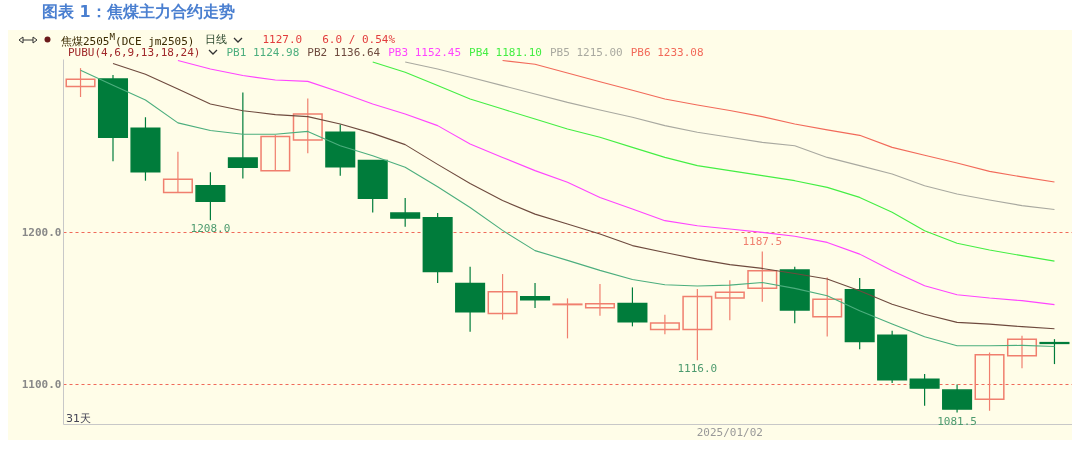  I want to click on text: PB6 1233.08, so click(667, 52).